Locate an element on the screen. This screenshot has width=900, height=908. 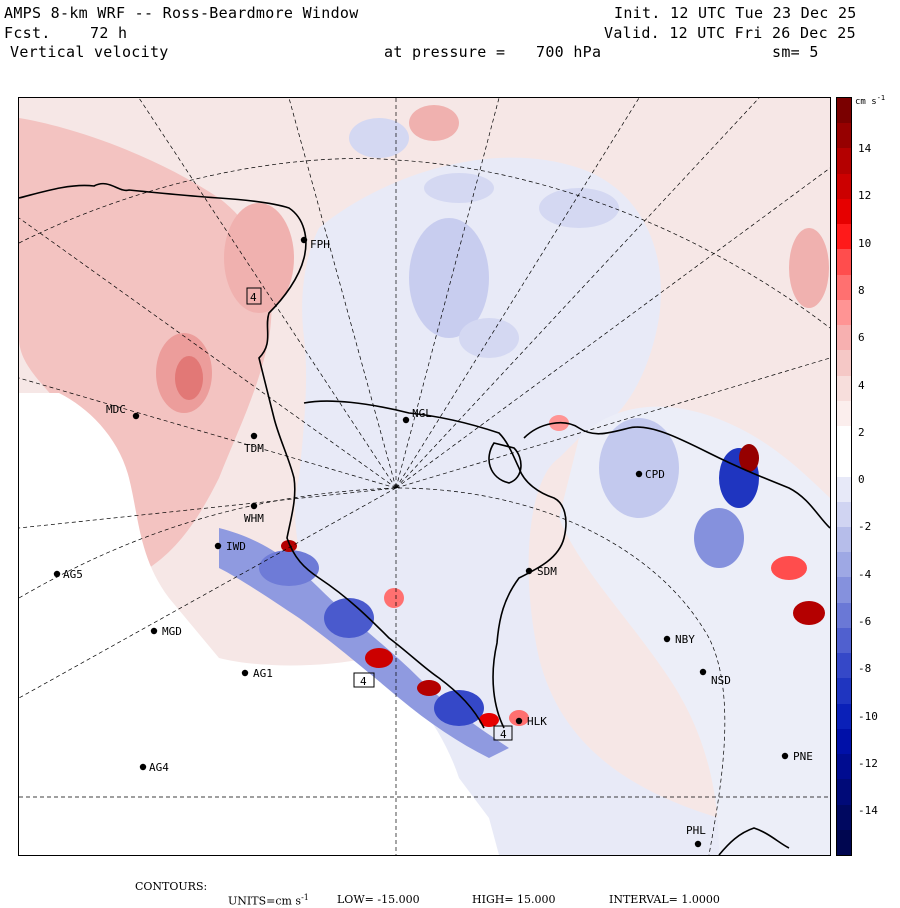
colorbar-tick-label: 10 is located at coordinates (865, 243).